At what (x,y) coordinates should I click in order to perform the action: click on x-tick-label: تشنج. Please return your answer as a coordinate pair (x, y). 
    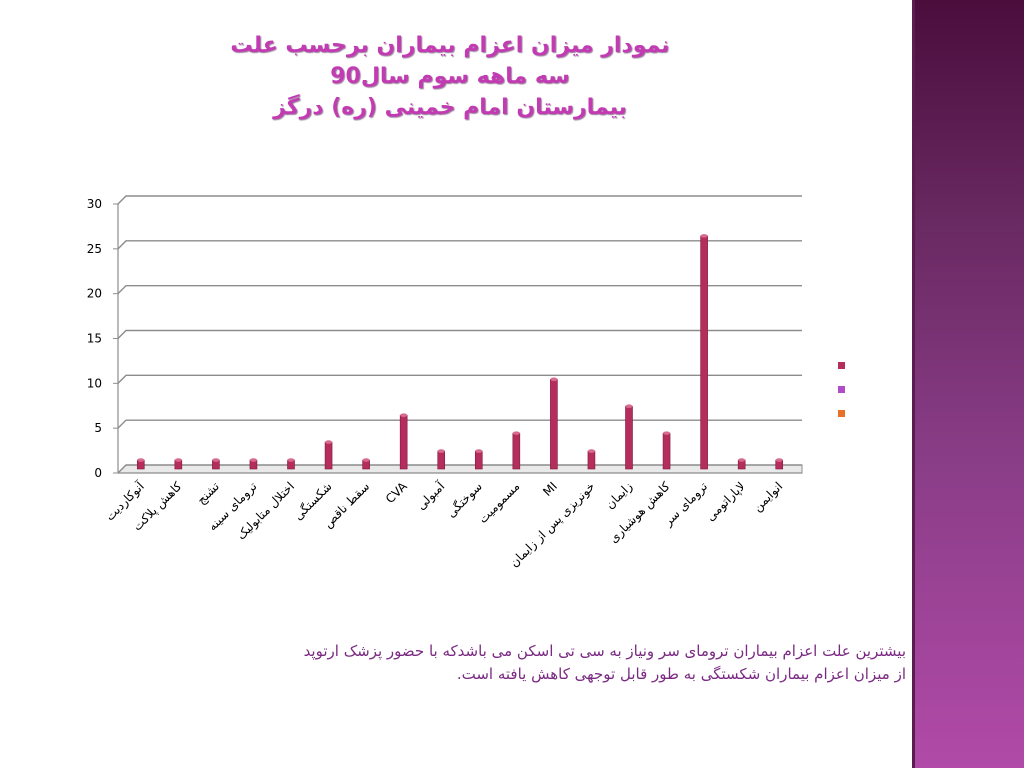
    Looking at the image, I should click on (208, 493).